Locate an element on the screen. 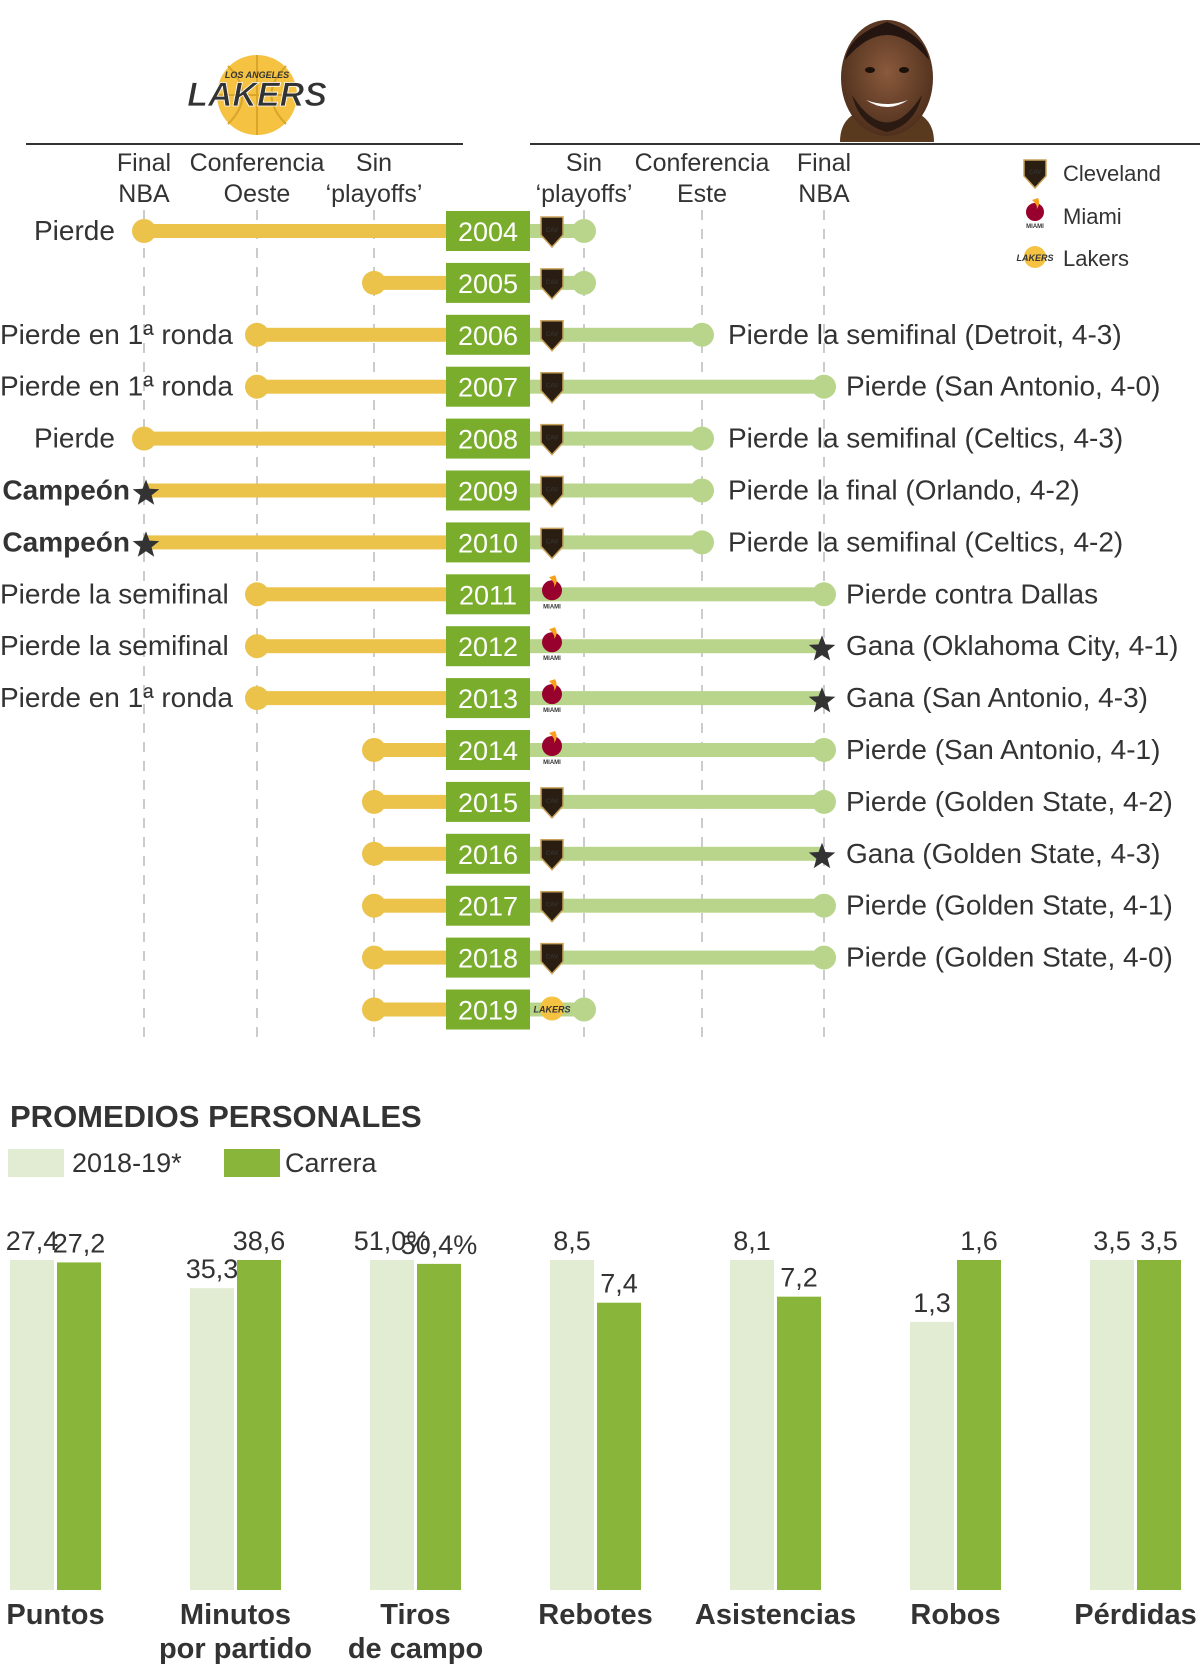  timeline-row-2018: Pierde (Golden State, 4-0) 2018 CAV is located at coordinates (767, 957).